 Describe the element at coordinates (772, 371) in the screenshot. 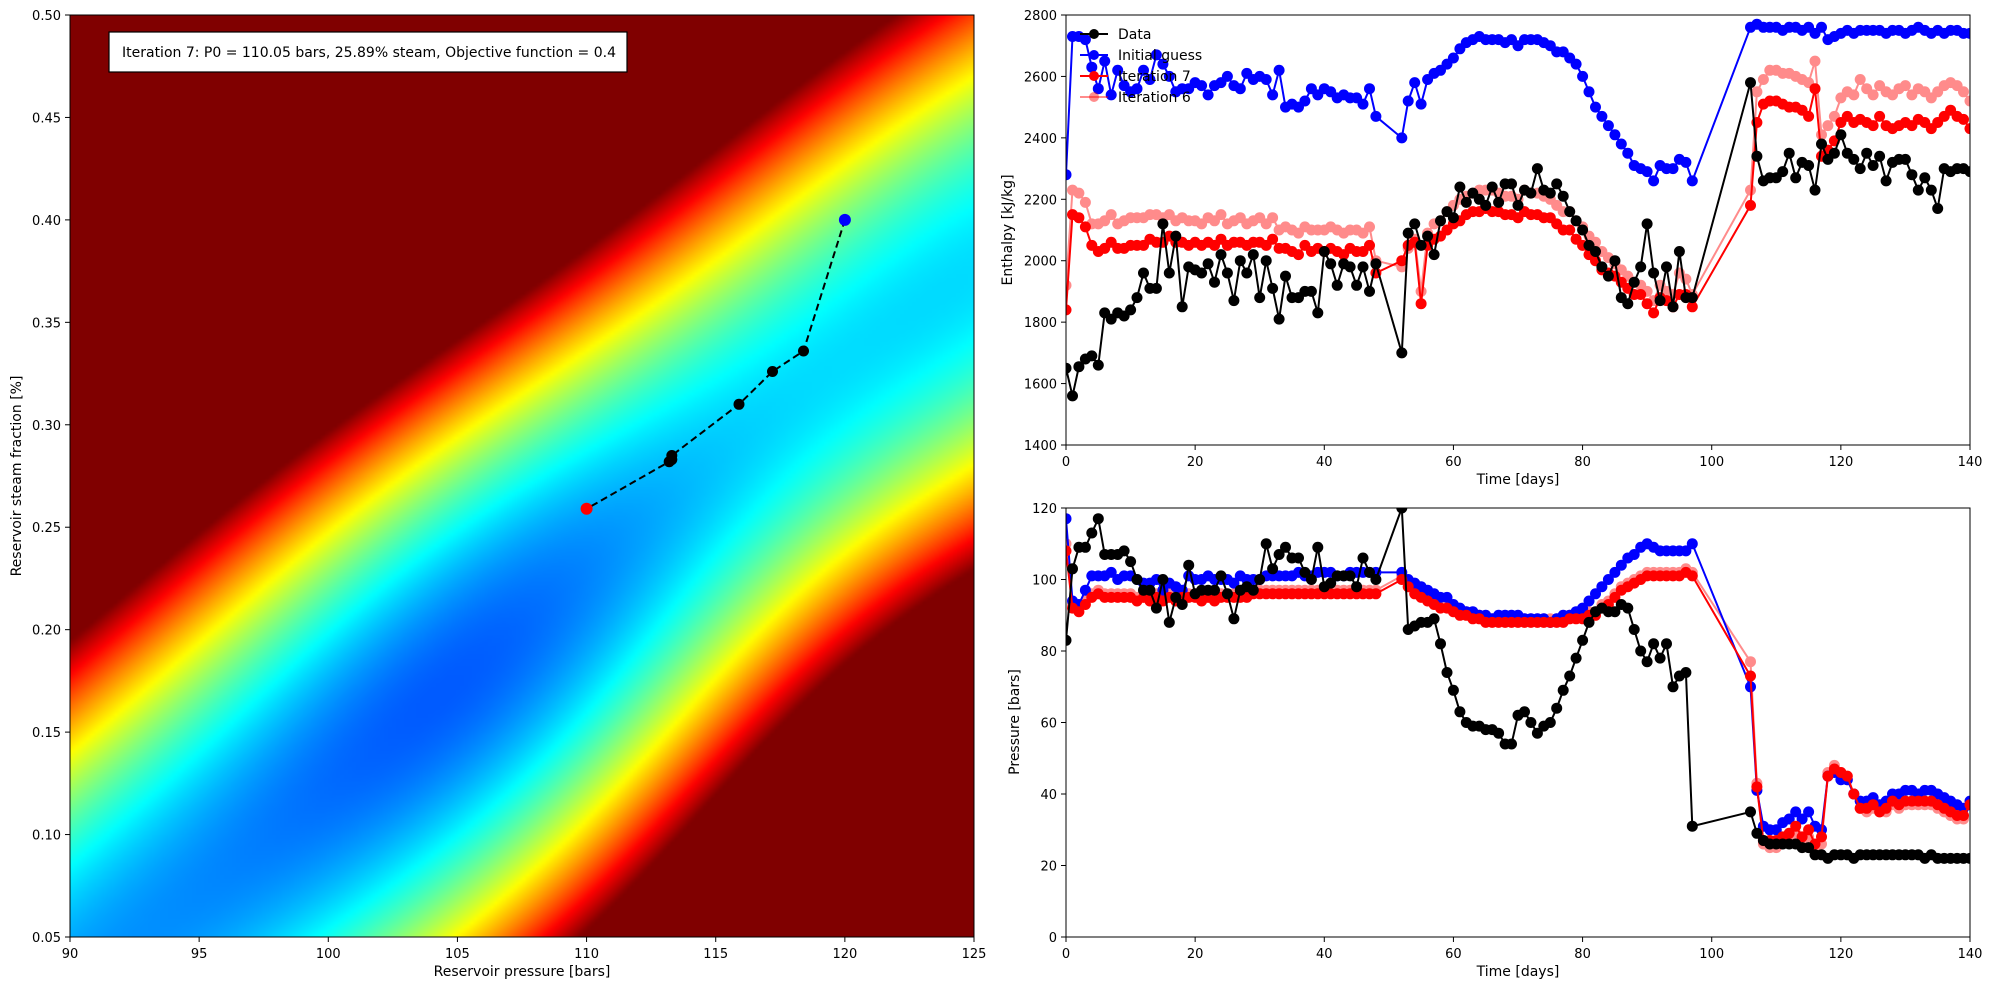

I see `path-point` at that location.